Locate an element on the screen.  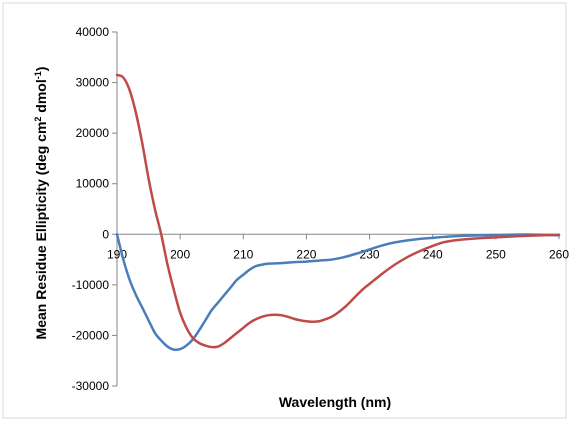
y-tick-label: -20000 is located at coordinates (91, 335).